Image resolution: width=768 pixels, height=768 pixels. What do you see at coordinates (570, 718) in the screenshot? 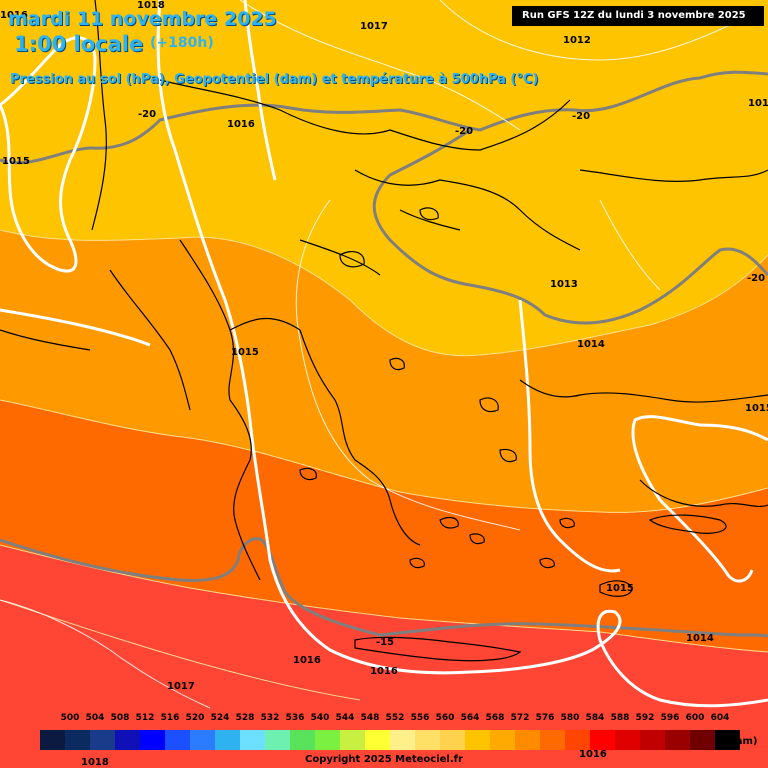
I see `legend-value: 580` at bounding box center [570, 718].